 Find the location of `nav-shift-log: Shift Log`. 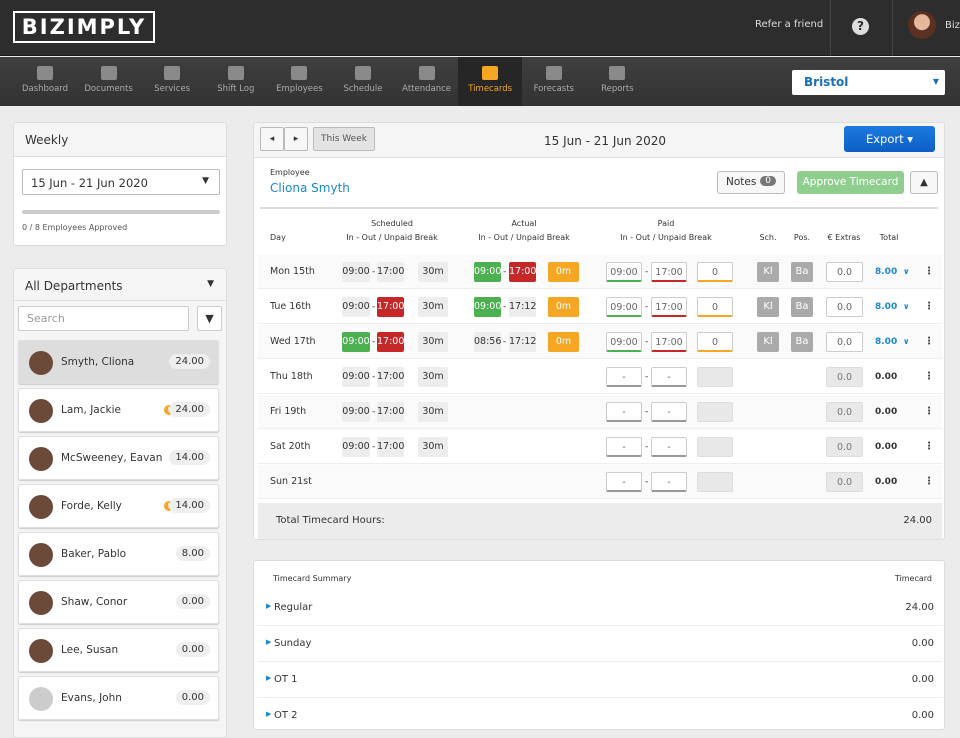

nav-shift-log: Shift Log is located at coordinates (236, 81).